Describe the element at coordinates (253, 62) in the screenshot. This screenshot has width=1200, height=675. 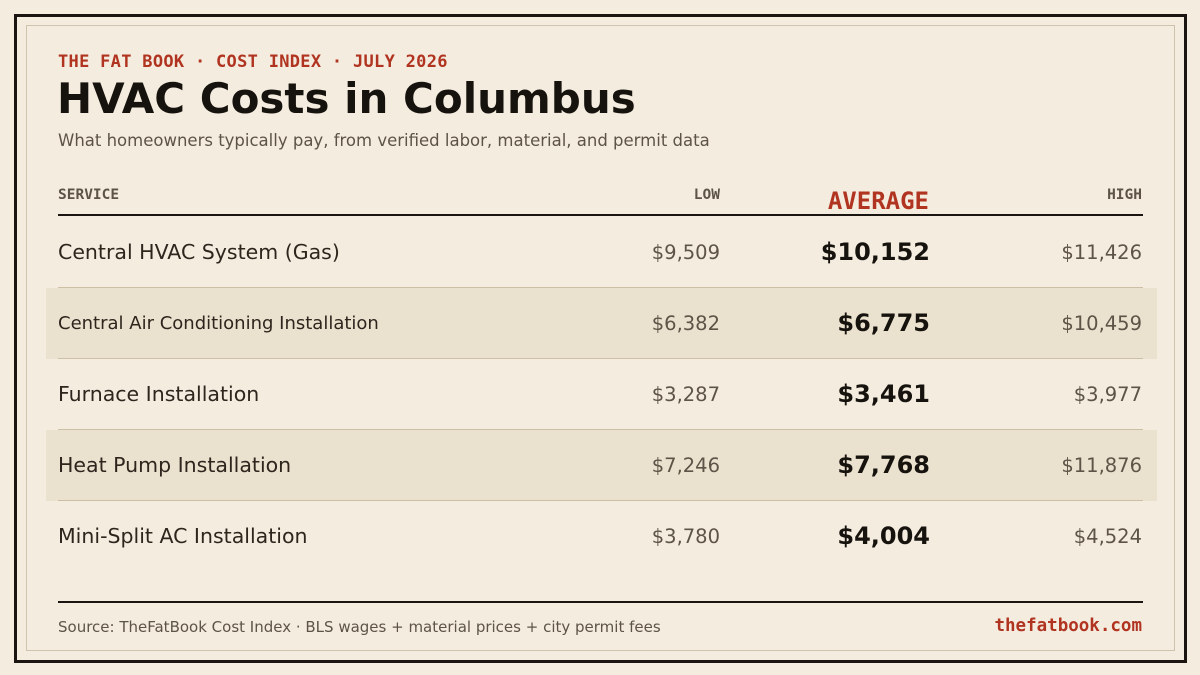
I see `kicker: THE FAT BOOK · COST INDEX · JULY 2026` at that location.